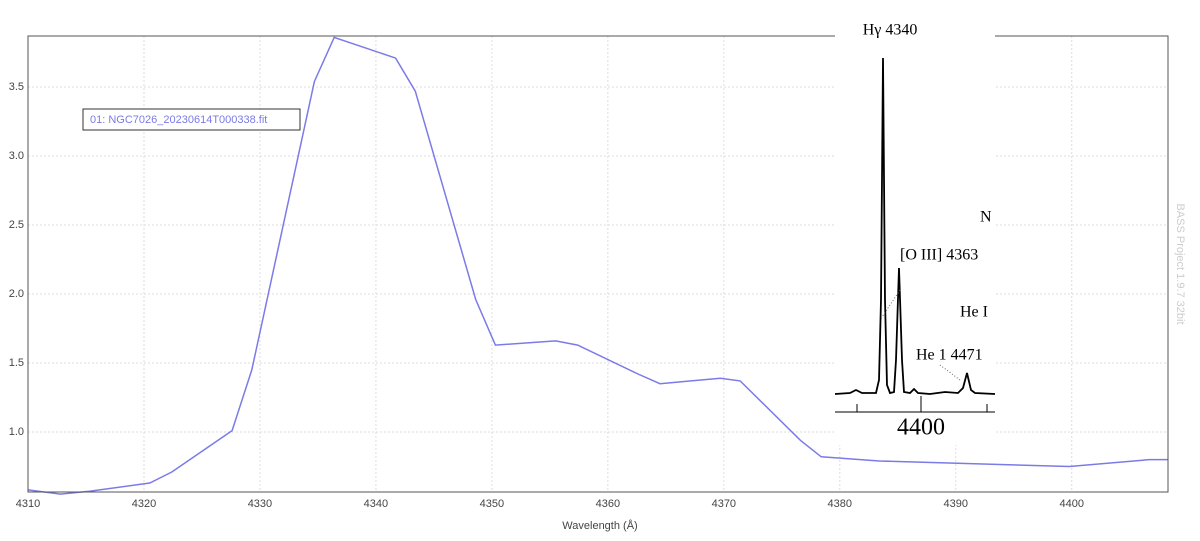 The width and height of the screenshot is (1200, 541). I want to click on x-tick-label: 4330, so click(260, 504).